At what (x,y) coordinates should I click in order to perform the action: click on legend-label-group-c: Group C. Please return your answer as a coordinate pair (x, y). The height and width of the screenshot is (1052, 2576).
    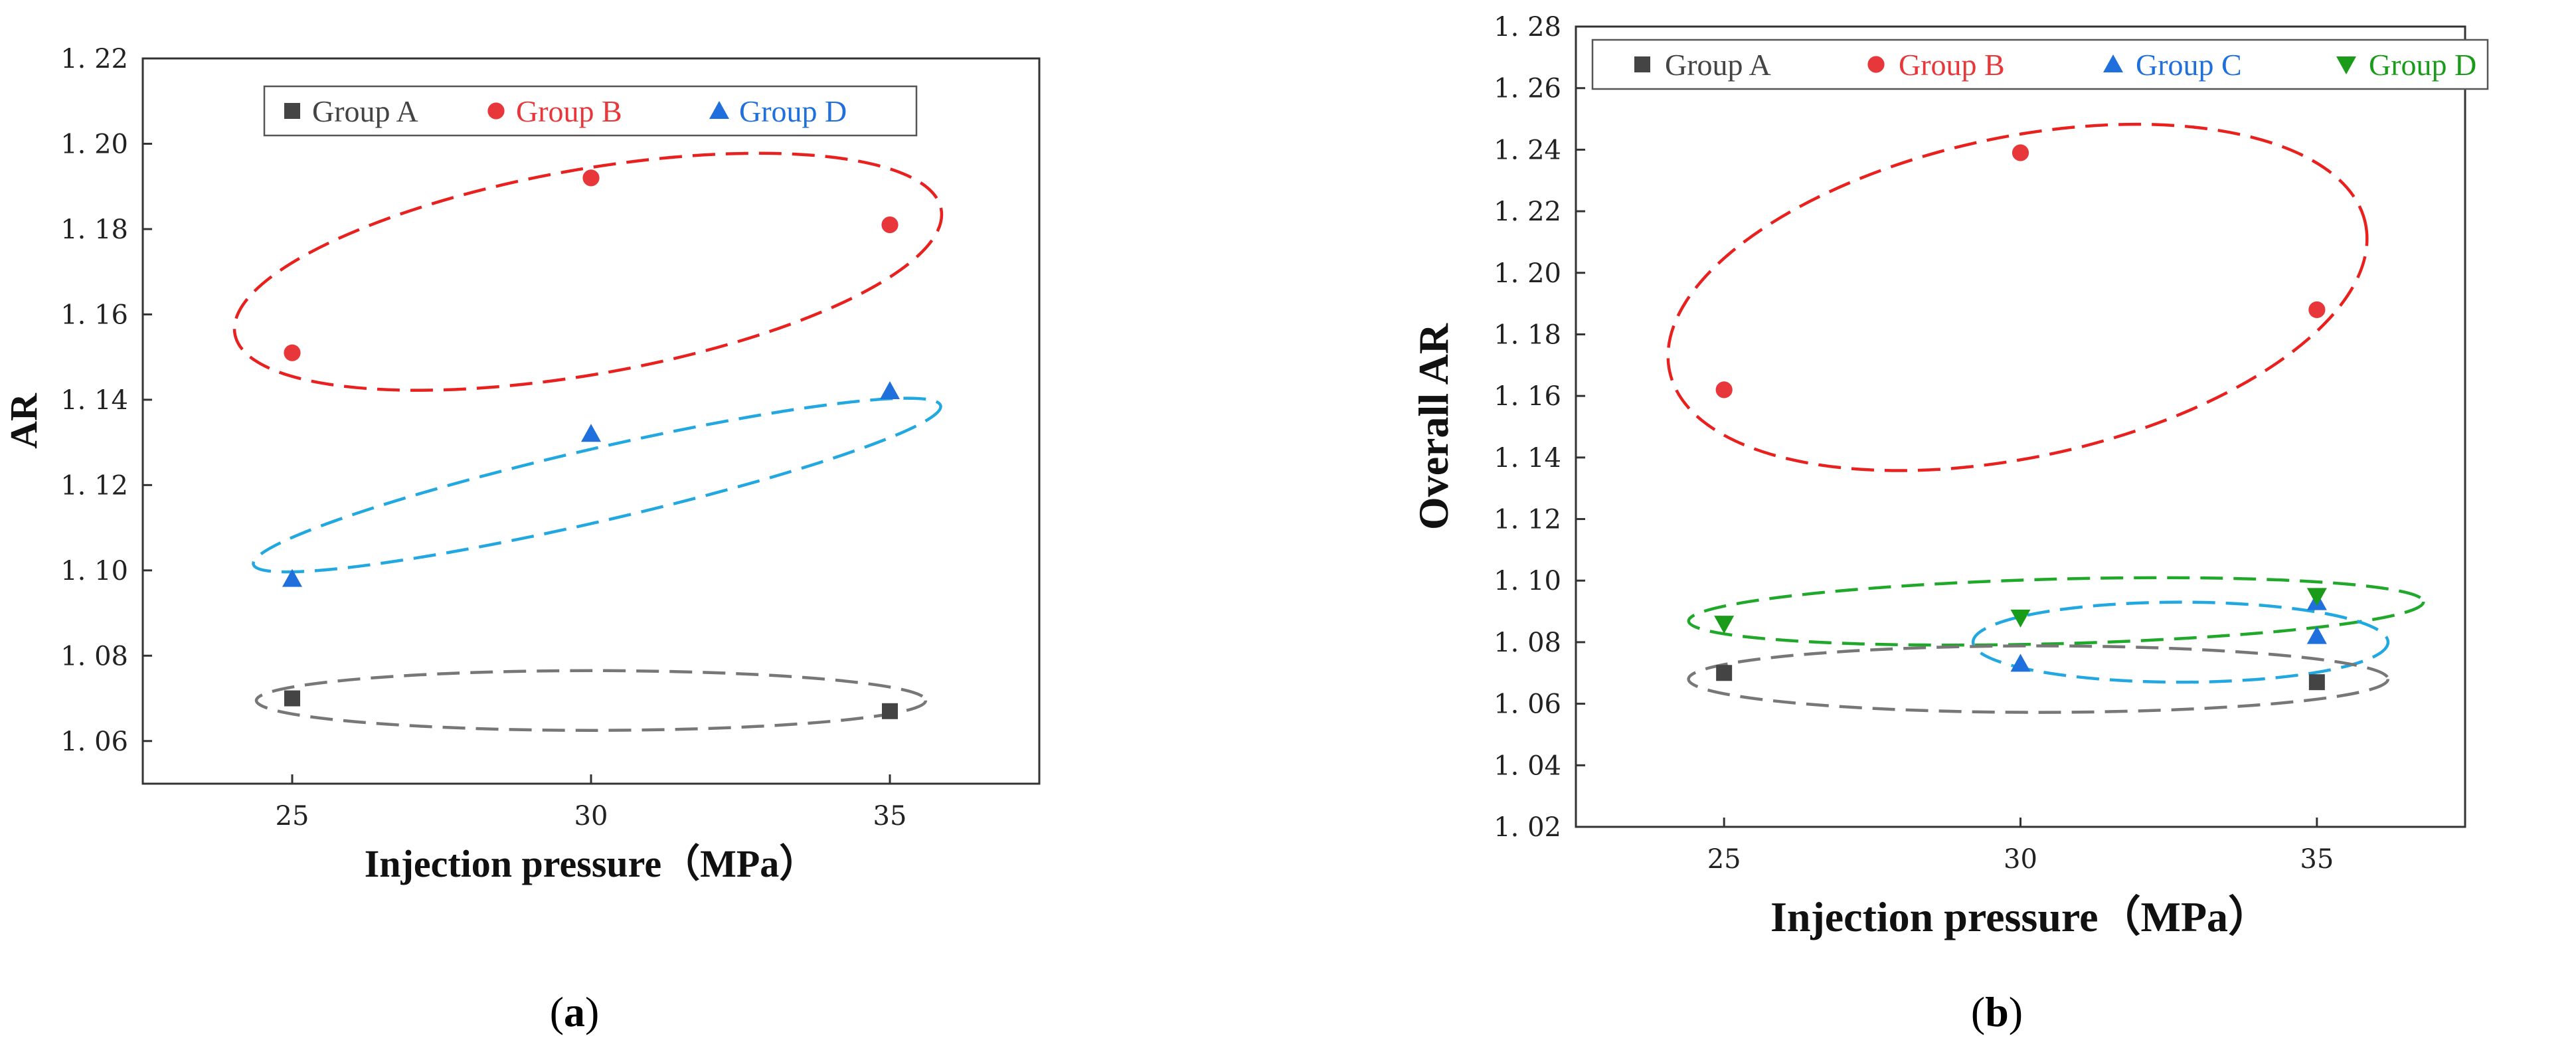
    Looking at the image, I should click on (2189, 65).